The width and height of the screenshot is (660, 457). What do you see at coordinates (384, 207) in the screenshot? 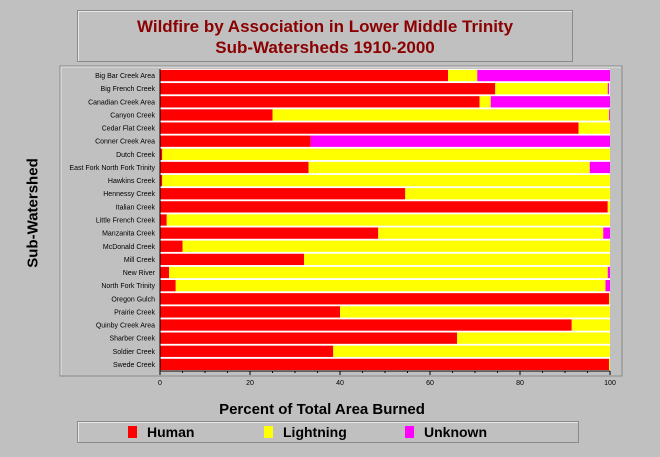
I see `bar-human-italian-creek` at bounding box center [384, 207].